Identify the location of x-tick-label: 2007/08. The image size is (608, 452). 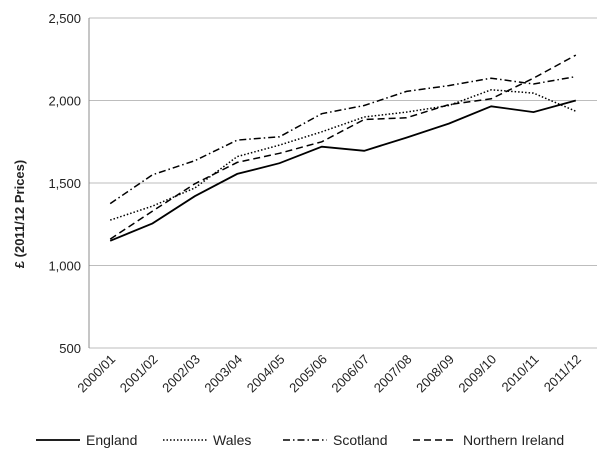
(393, 374).